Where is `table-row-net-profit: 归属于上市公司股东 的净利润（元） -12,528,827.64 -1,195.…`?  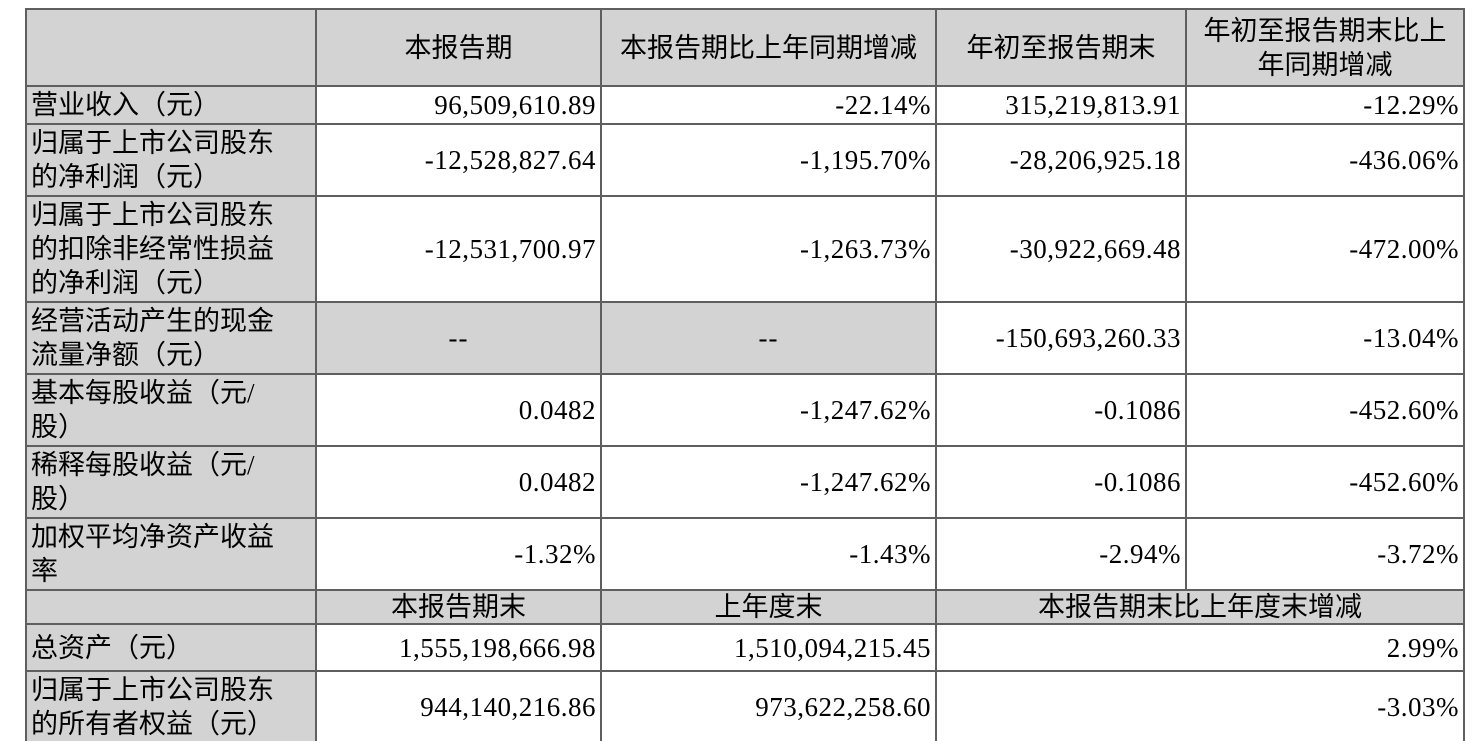 table-row-net-profit: 归属于上市公司股东 的净利润（元） -12,528,827.64 -1,195.… is located at coordinates (745, 160).